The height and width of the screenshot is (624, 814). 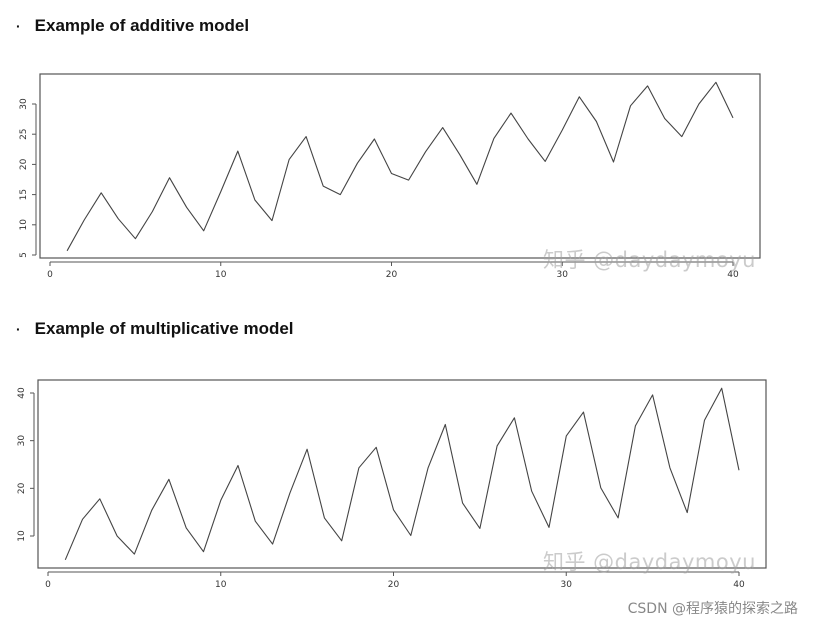 What do you see at coordinates (142, 25) in the screenshot?
I see `additive-heading-text: Example of additive model` at bounding box center [142, 25].